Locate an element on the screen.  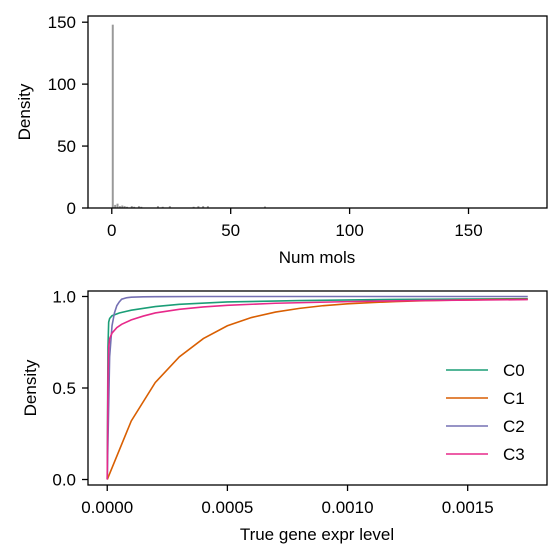
cdf-x-tick-label: 0.0015 is located at coordinates (468, 507).